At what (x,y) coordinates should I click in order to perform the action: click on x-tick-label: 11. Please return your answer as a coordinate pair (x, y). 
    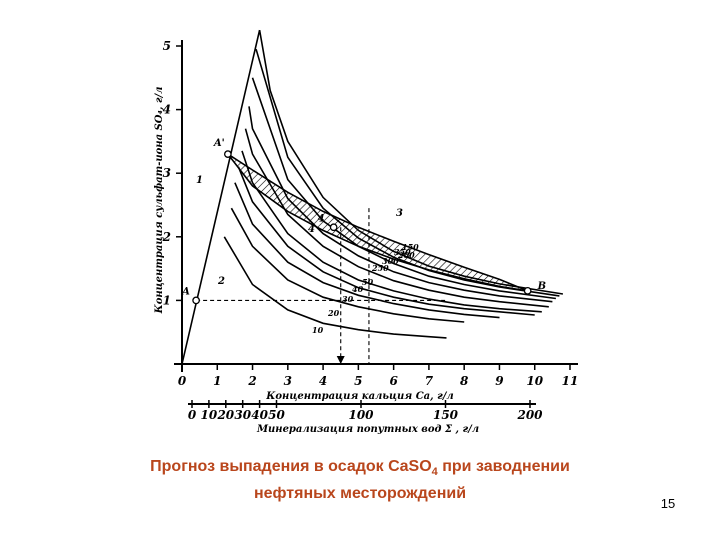
    Looking at the image, I should click on (570, 381).